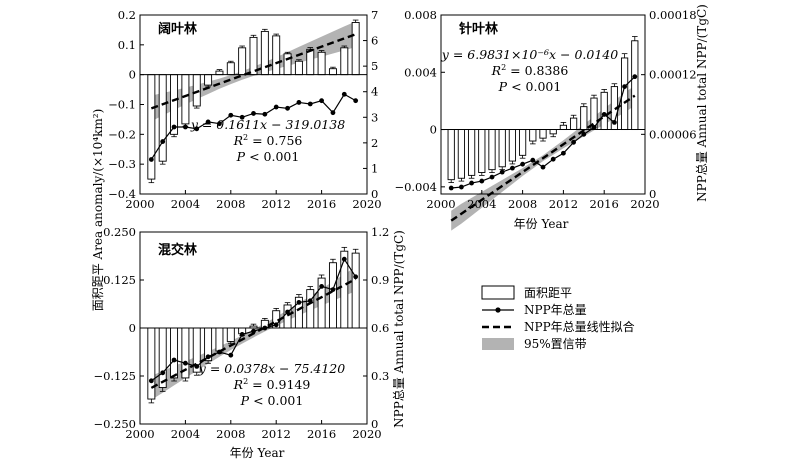  Describe the element at coordinates (374, 66) in the screenshot. I see `broadleaf-ytick-label-right: 5` at that location.